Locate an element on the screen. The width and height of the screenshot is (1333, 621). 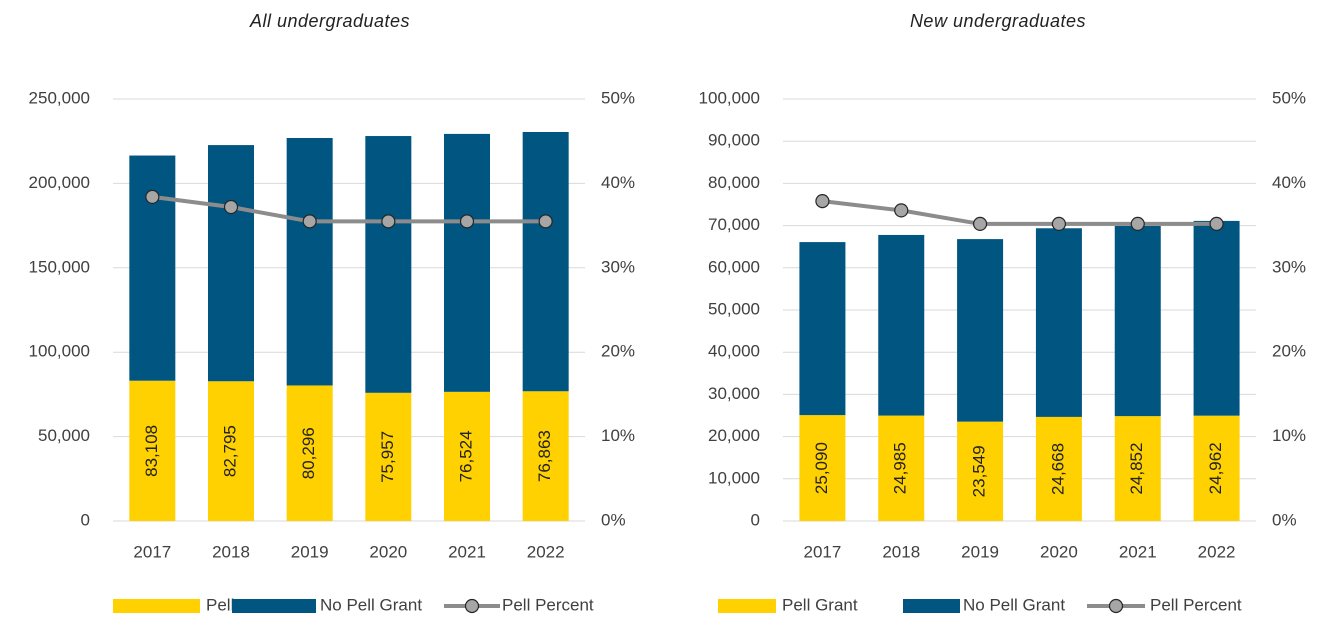
chart-subtitle: New undergraduates is located at coordinates (998, 21).